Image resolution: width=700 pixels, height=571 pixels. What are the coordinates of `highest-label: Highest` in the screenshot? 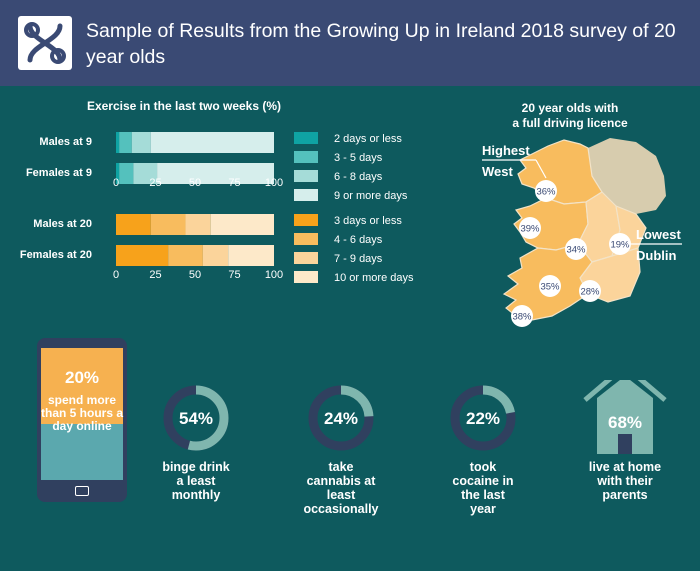 It's located at (506, 150).